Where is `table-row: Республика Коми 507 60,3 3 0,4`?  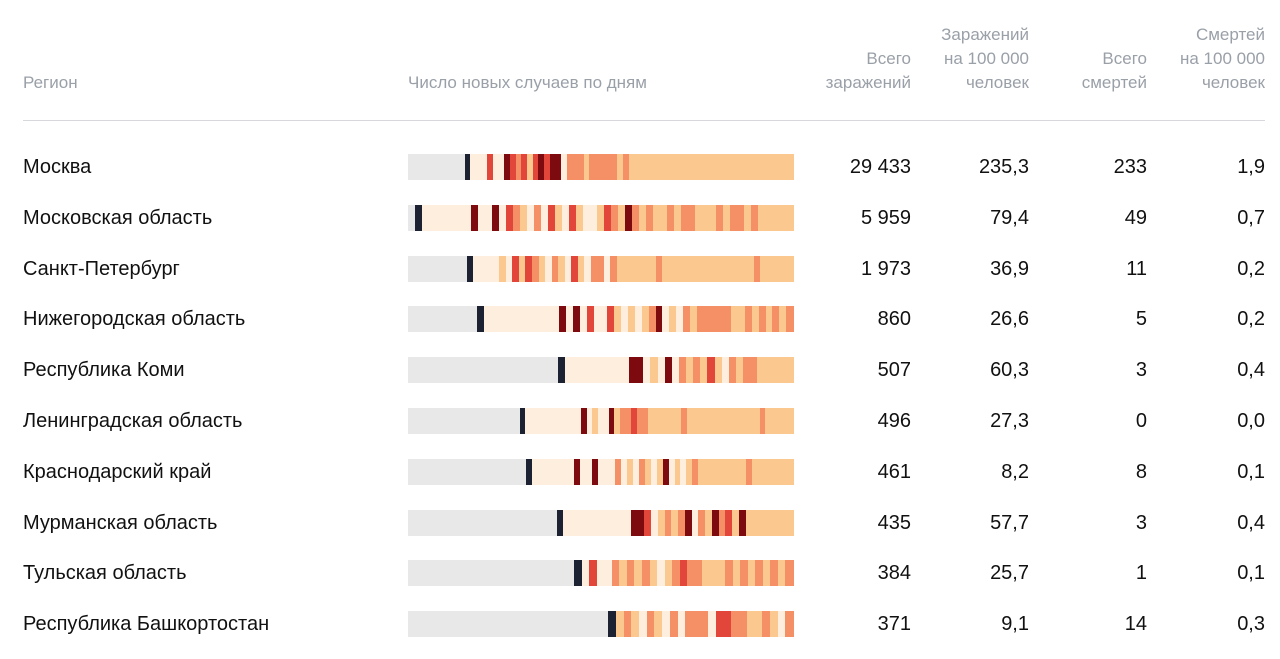 table-row: Республика Коми 507 60,3 3 0,4 is located at coordinates (640, 379).